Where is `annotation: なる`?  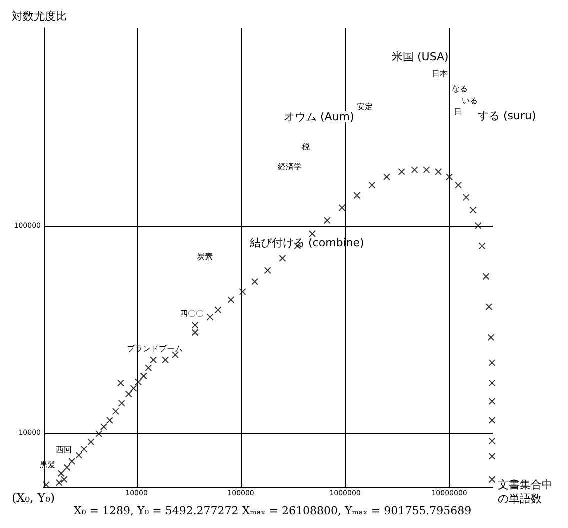
annotation: なる is located at coordinates (460, 89).